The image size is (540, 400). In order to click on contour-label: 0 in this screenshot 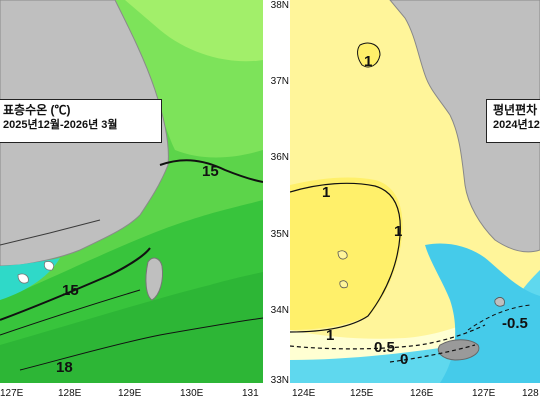, I will do `click(404, 359)`.